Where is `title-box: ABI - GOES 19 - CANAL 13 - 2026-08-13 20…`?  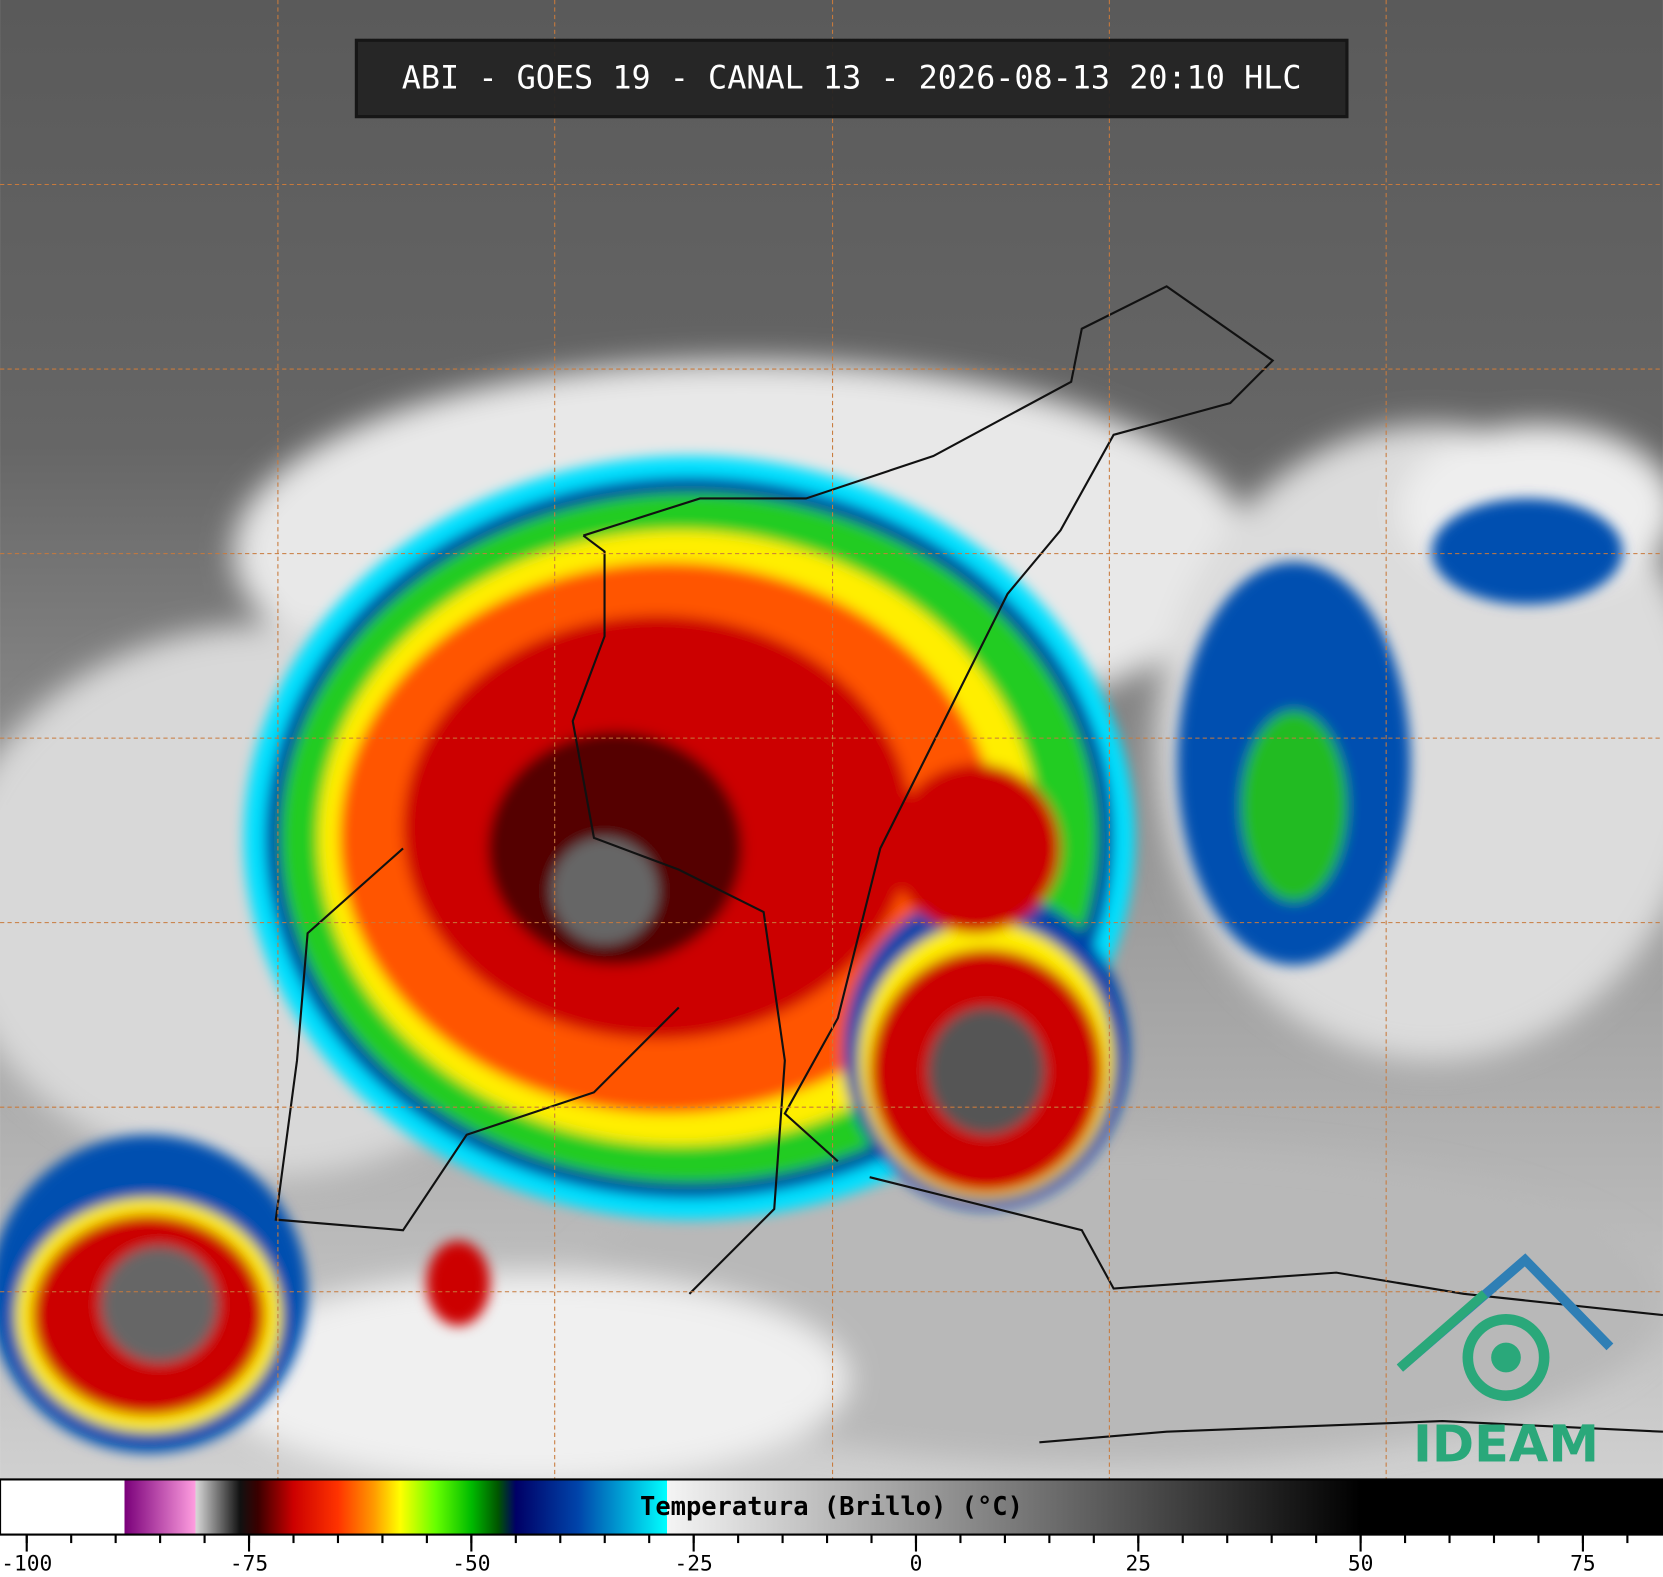 title-box: ABI - GOES 19 - CANAL 13 - 2026-08-13 20… is located at coordinates (851, 78).